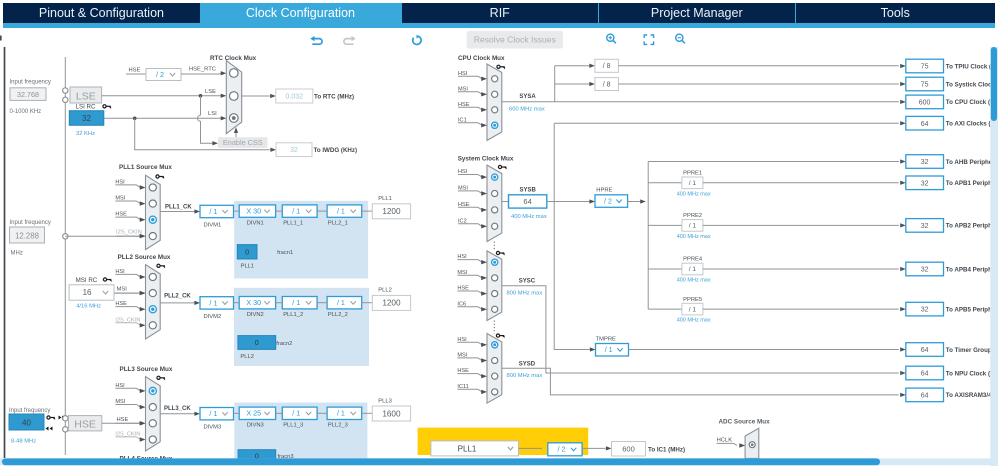  What do you see at coordinates (481, 58) in the screenshot?
I see `svg-text: CPU Clock Mux` at bounding box center [481, 58].